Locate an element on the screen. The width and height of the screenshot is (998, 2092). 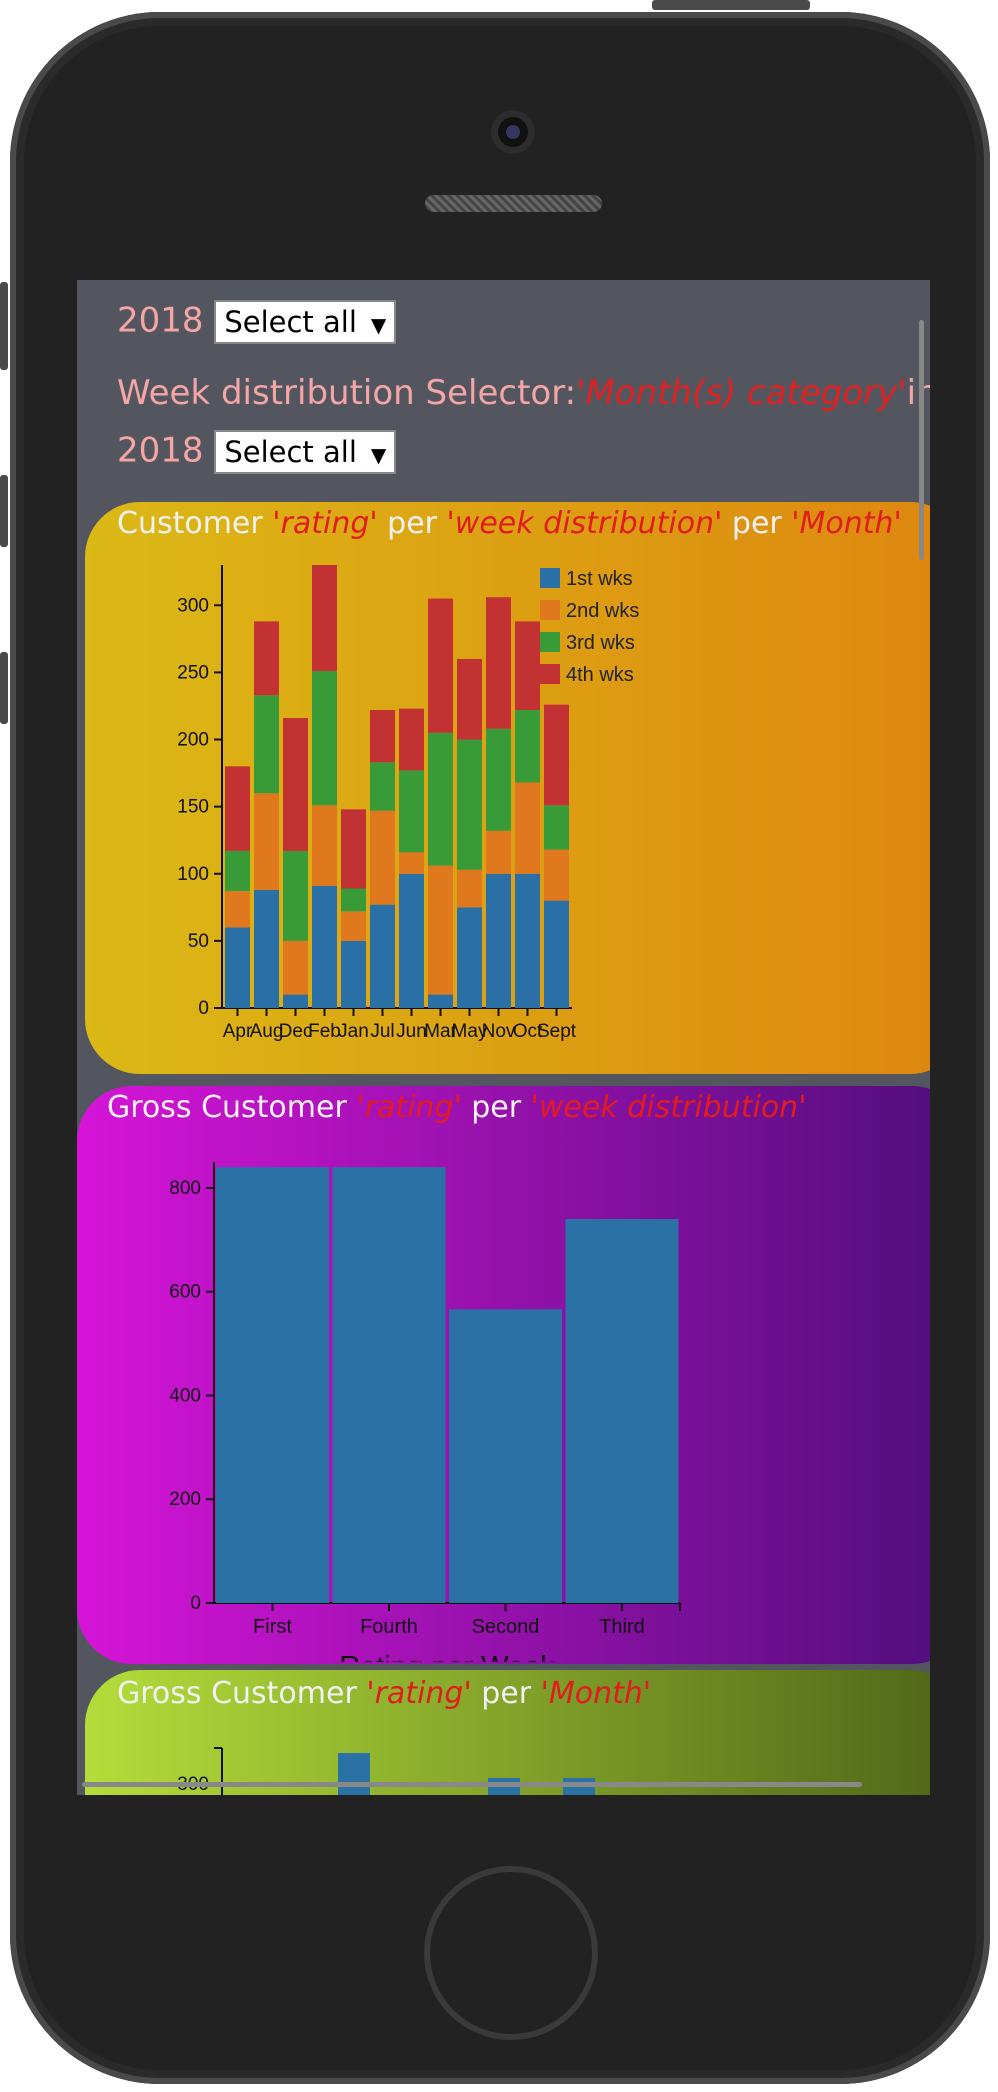
x-tick-label: Dec is located at coordinates (296, 1031).